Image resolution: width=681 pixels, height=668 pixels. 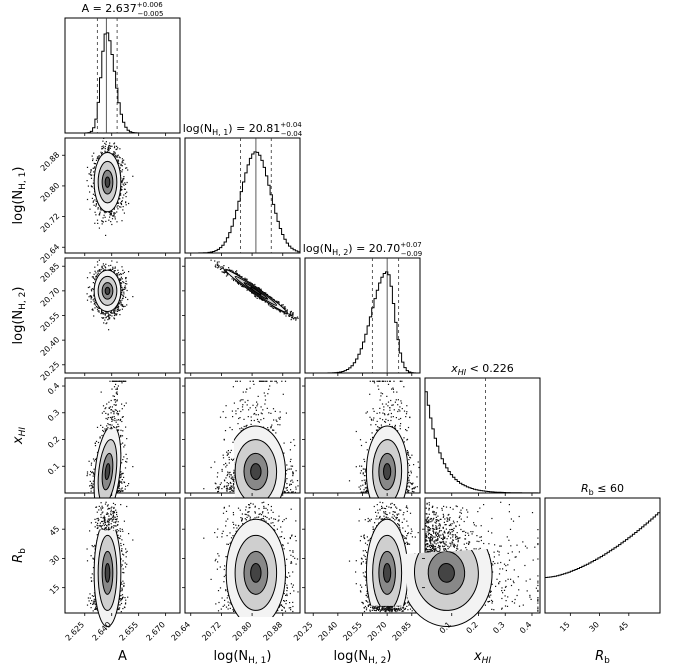 What do you see at coordinates (50, 161) in the screenshot?
I see `y-tick-label: 20.88` at bounding box center [50, 161].